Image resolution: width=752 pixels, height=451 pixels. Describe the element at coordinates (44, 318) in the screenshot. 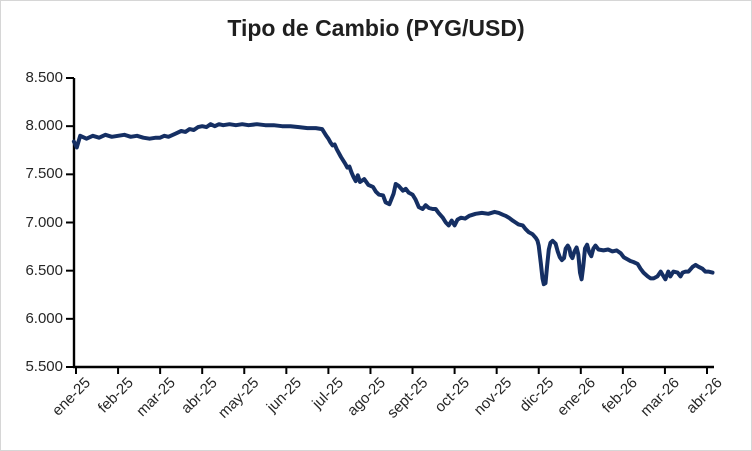

I see `y-axis-label: 6.000` at that location.